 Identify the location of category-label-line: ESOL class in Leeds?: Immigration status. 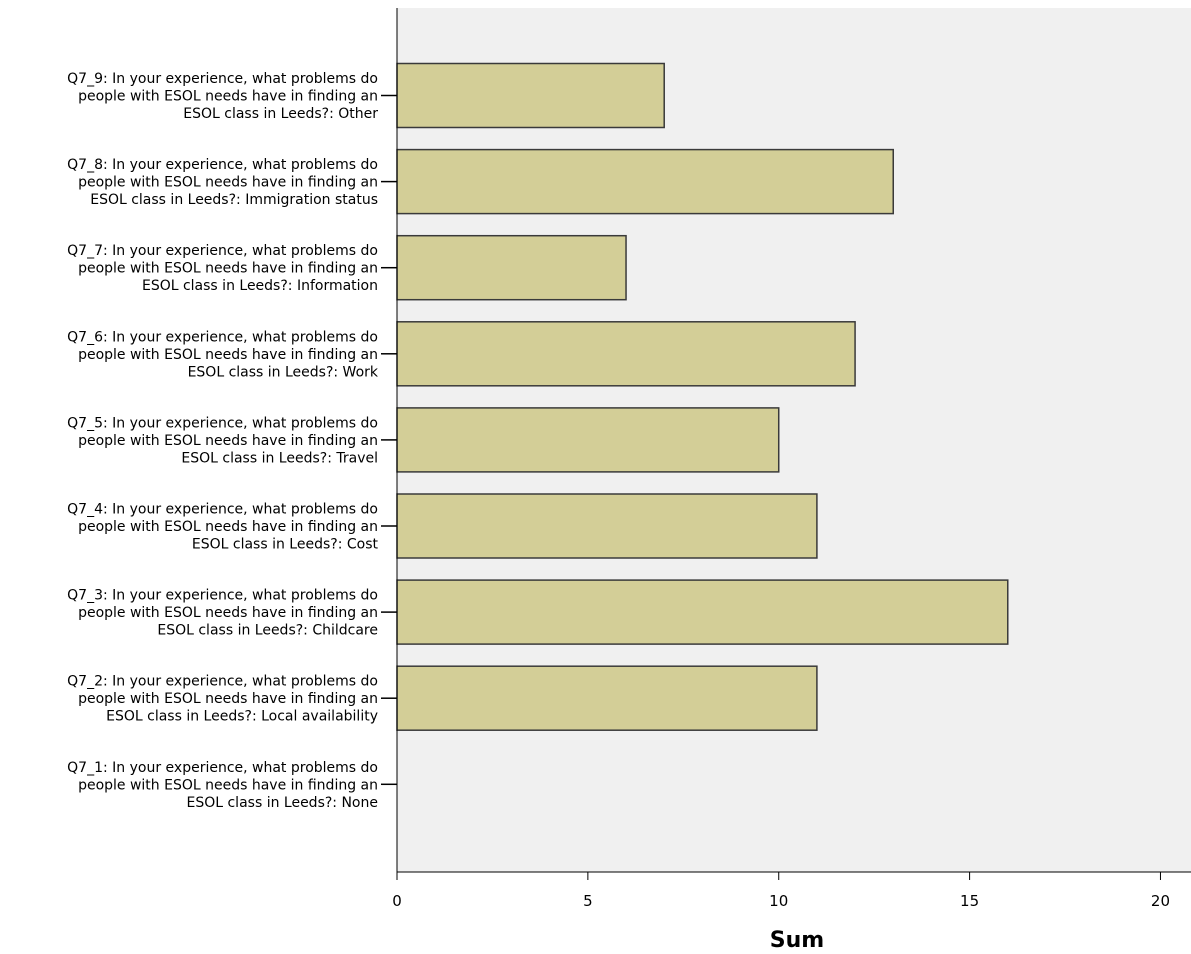
(234, 200).